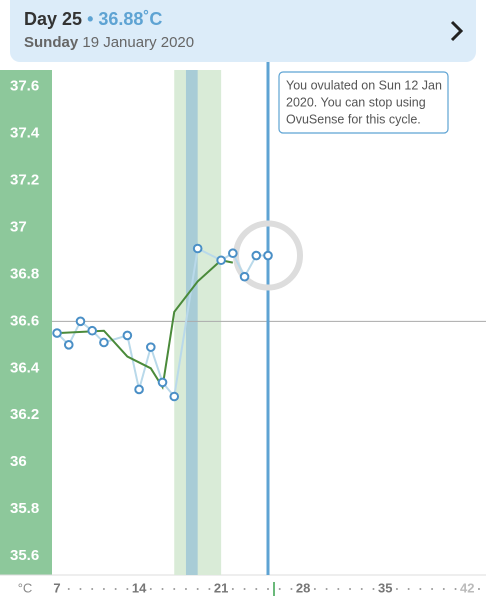 This screenshot has width=486, height=600. Describe the element at coordinates (24, 414) in the screenshot. I see `y-tick-label: 36.2` at that location.